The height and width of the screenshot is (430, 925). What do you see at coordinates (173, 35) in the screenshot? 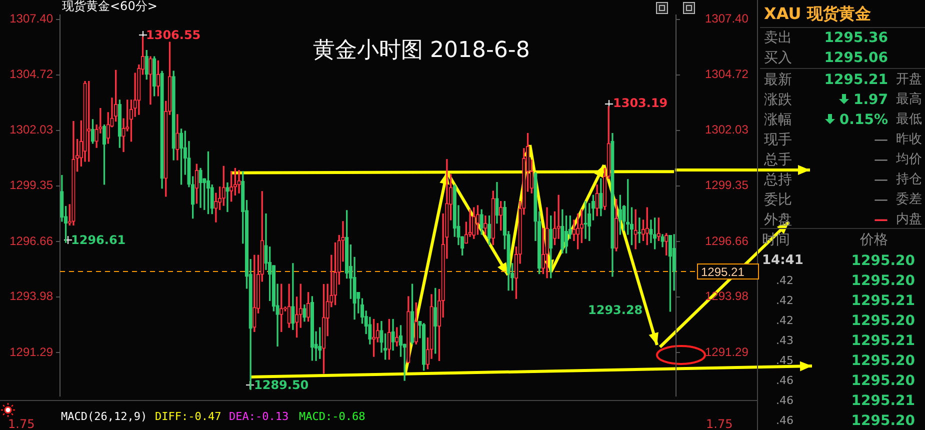
I see `annotation: 1306.55` at bounding box center [173, 35].